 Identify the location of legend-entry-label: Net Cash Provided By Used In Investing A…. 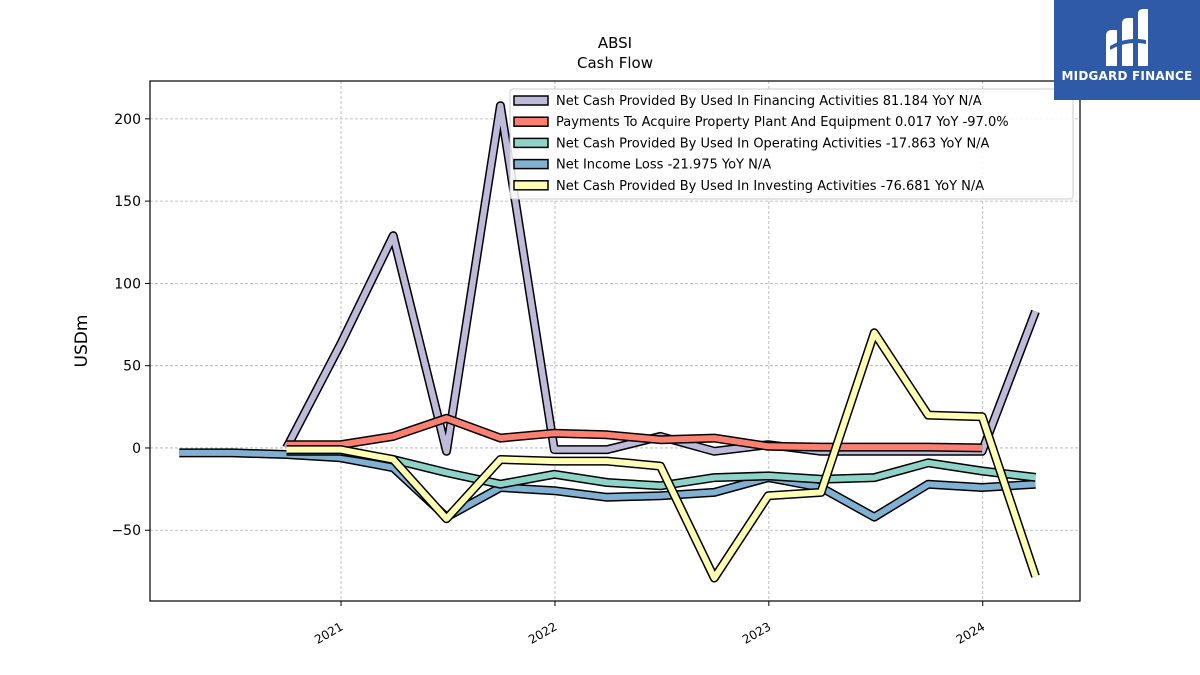
(770, 186).